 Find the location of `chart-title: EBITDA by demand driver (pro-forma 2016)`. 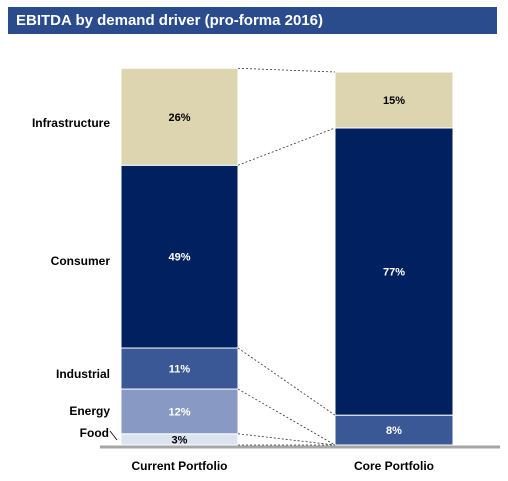

chart-title: EBITDA by demand driver (pro-forma 2016) is located at coordinates (170, 20).